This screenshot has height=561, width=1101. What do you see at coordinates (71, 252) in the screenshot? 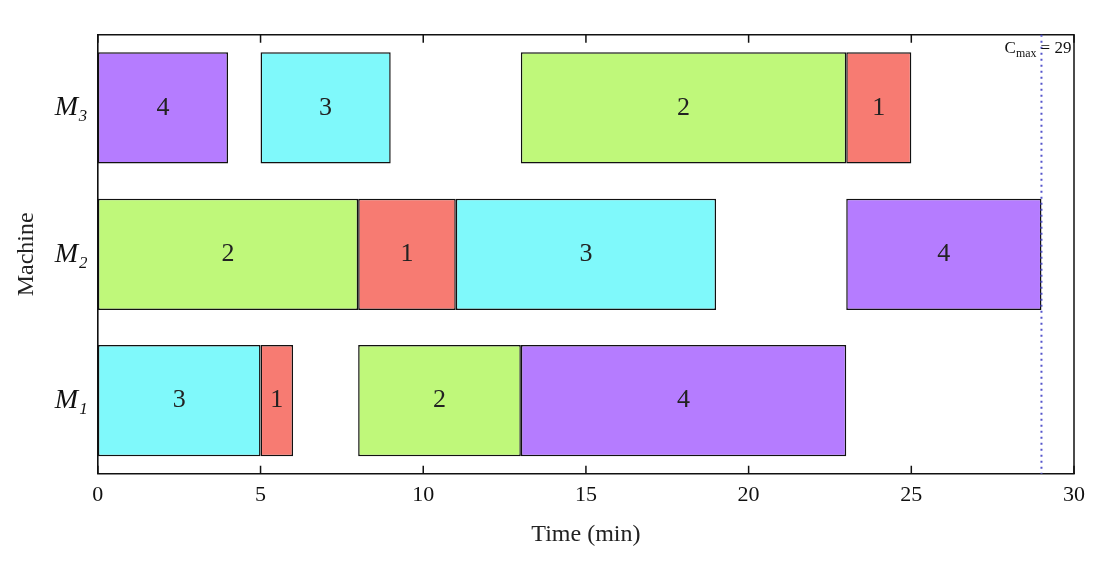
I see `y-tick-label: M₂` at bounding box center [71, 252].